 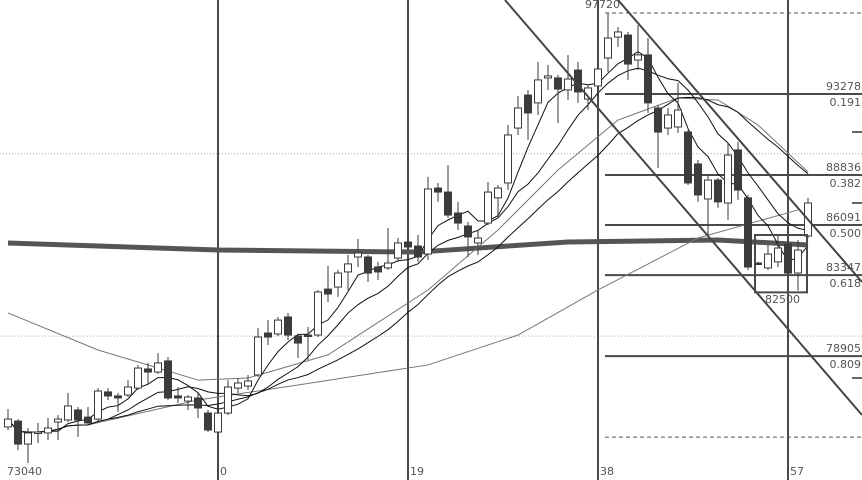 I want to click on fib-price-label: 88836, so click(x=843, y=167).